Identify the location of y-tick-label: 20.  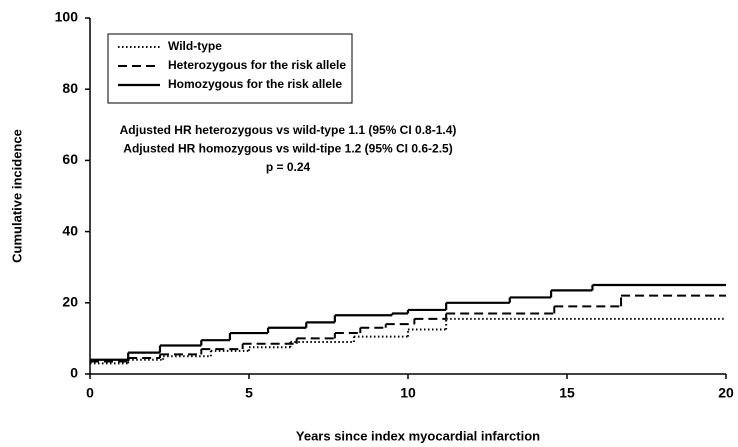
(70, 302).